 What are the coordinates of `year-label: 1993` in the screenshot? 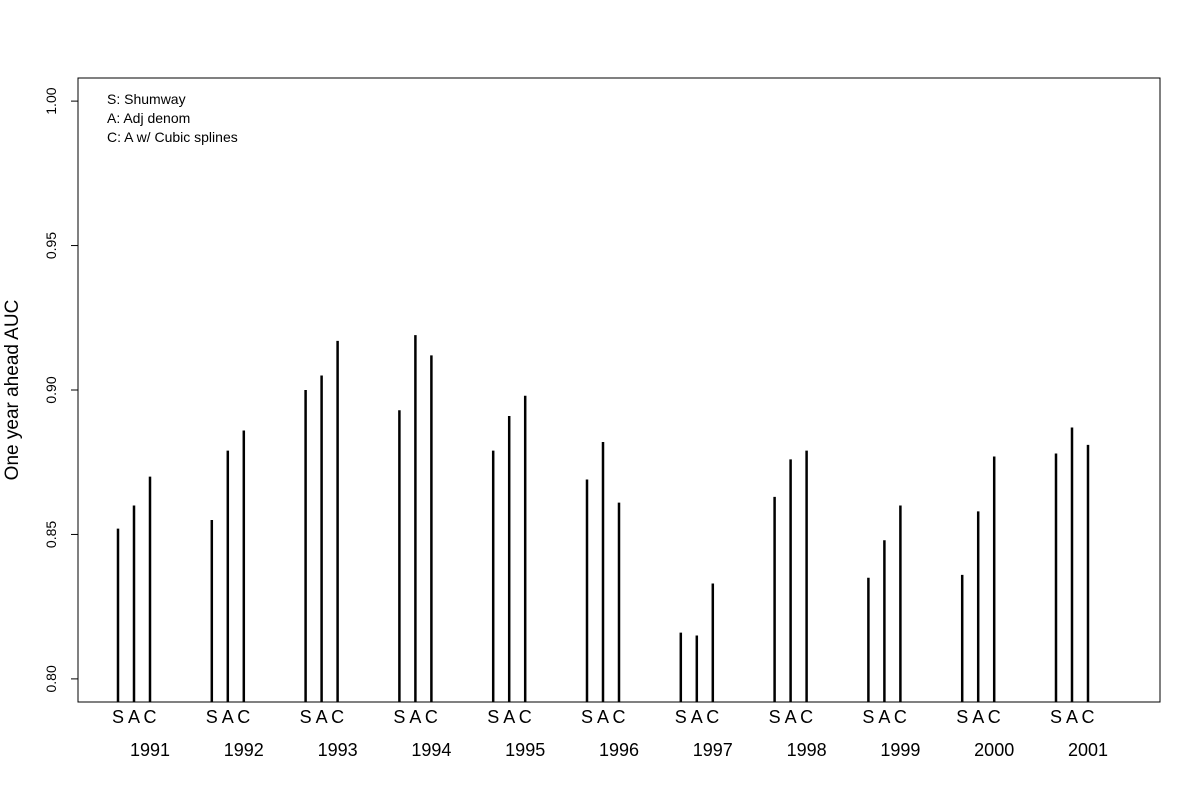 It's located at (338, 750).